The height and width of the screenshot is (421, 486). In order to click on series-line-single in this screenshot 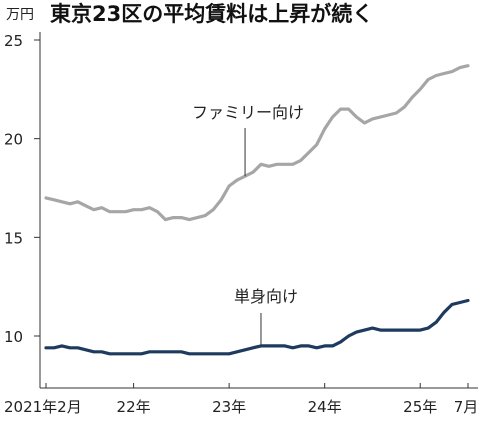, I will do `click(257, 327)`.